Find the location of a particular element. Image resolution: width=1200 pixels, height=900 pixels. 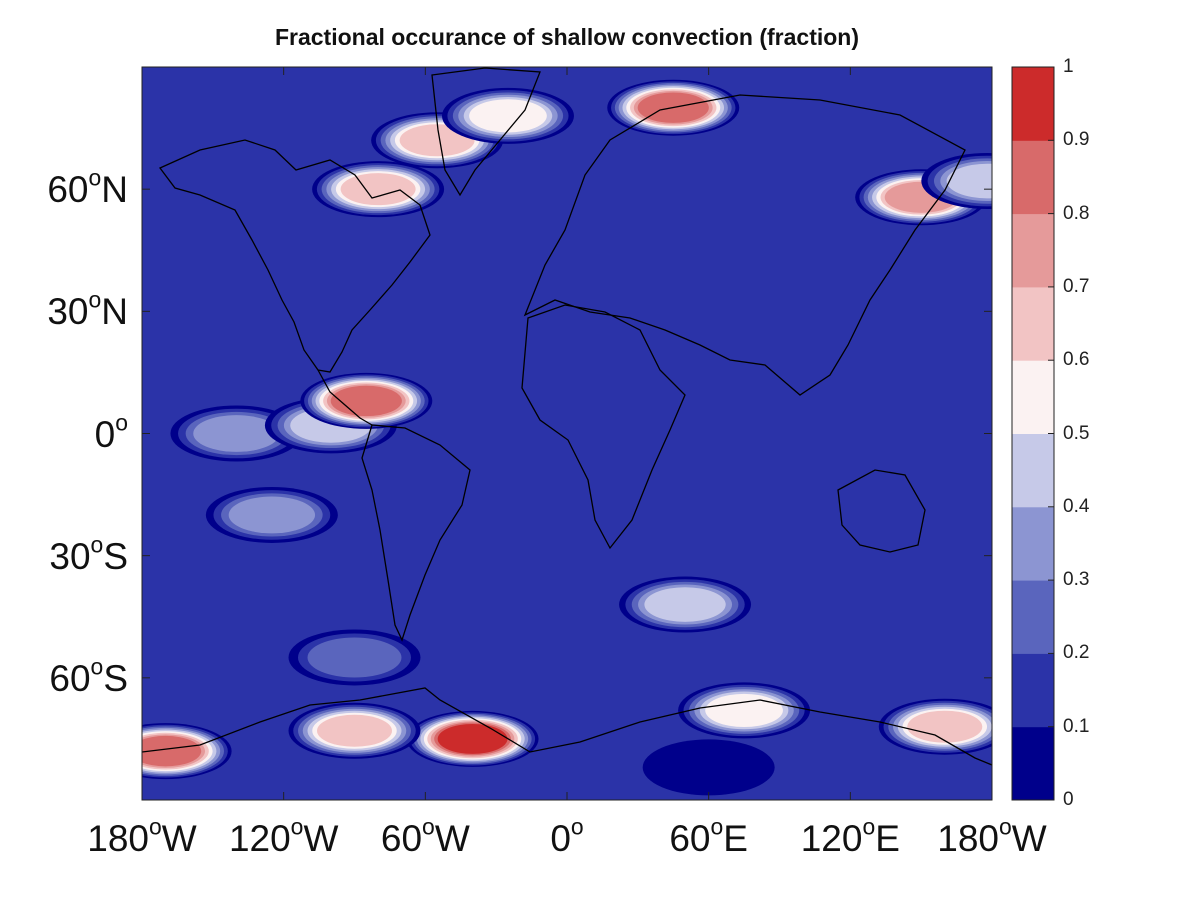

shading-south-pacific-convergence is located at coordinates (272, 515).